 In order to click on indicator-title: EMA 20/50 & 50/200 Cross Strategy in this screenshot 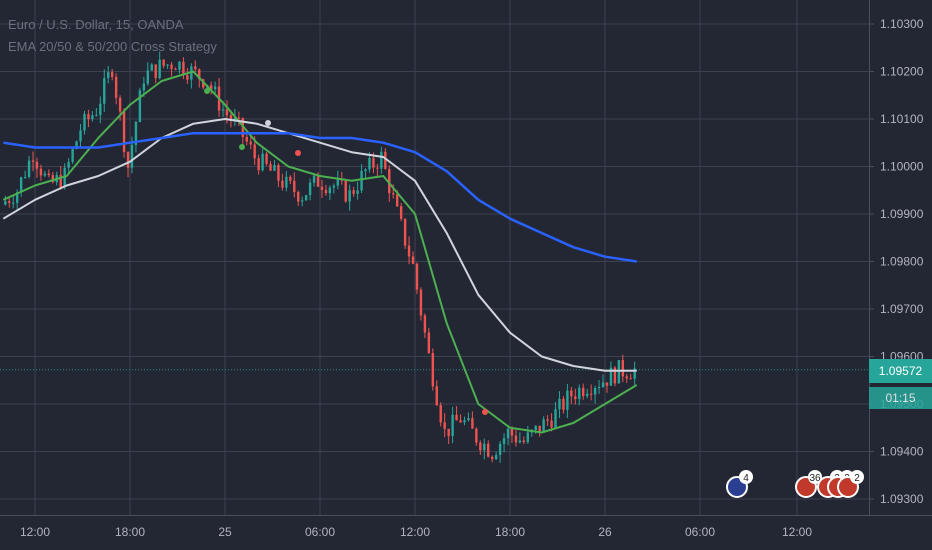, I will do `click(112, 46)`.